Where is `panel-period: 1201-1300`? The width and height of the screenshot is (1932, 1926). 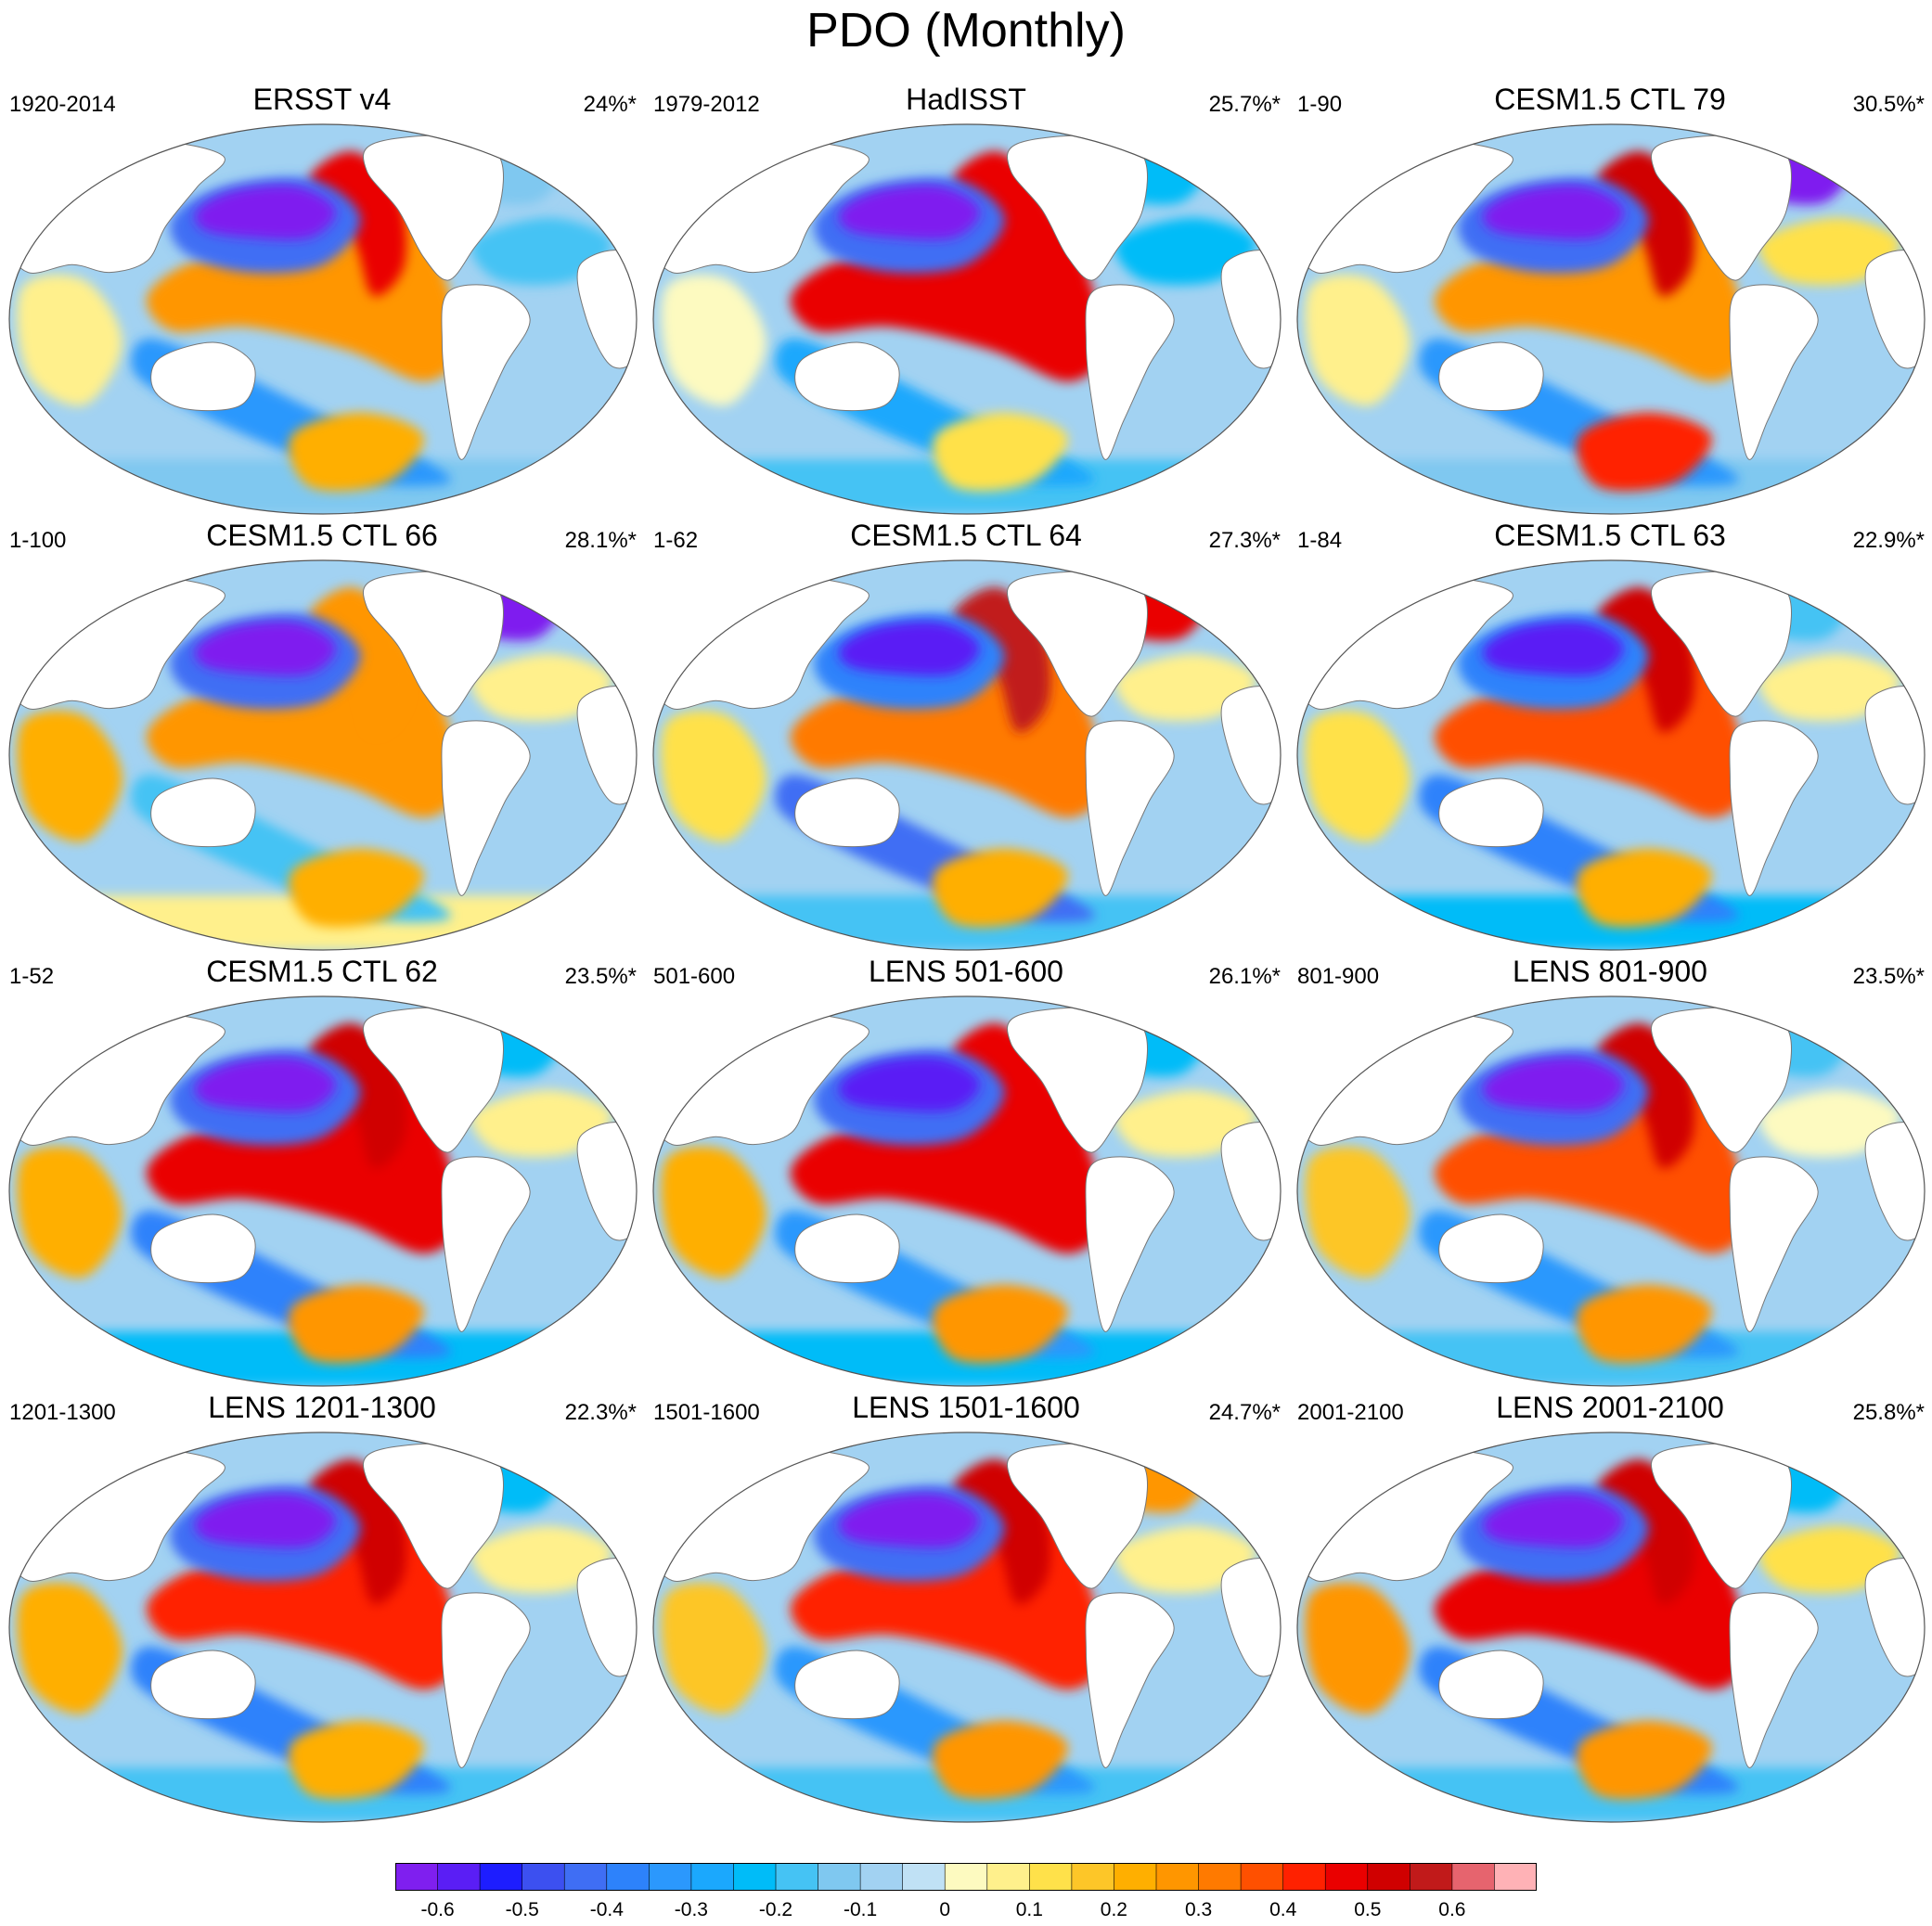
panel-period: 1201-1300 is located at coordinates (62, 1412).